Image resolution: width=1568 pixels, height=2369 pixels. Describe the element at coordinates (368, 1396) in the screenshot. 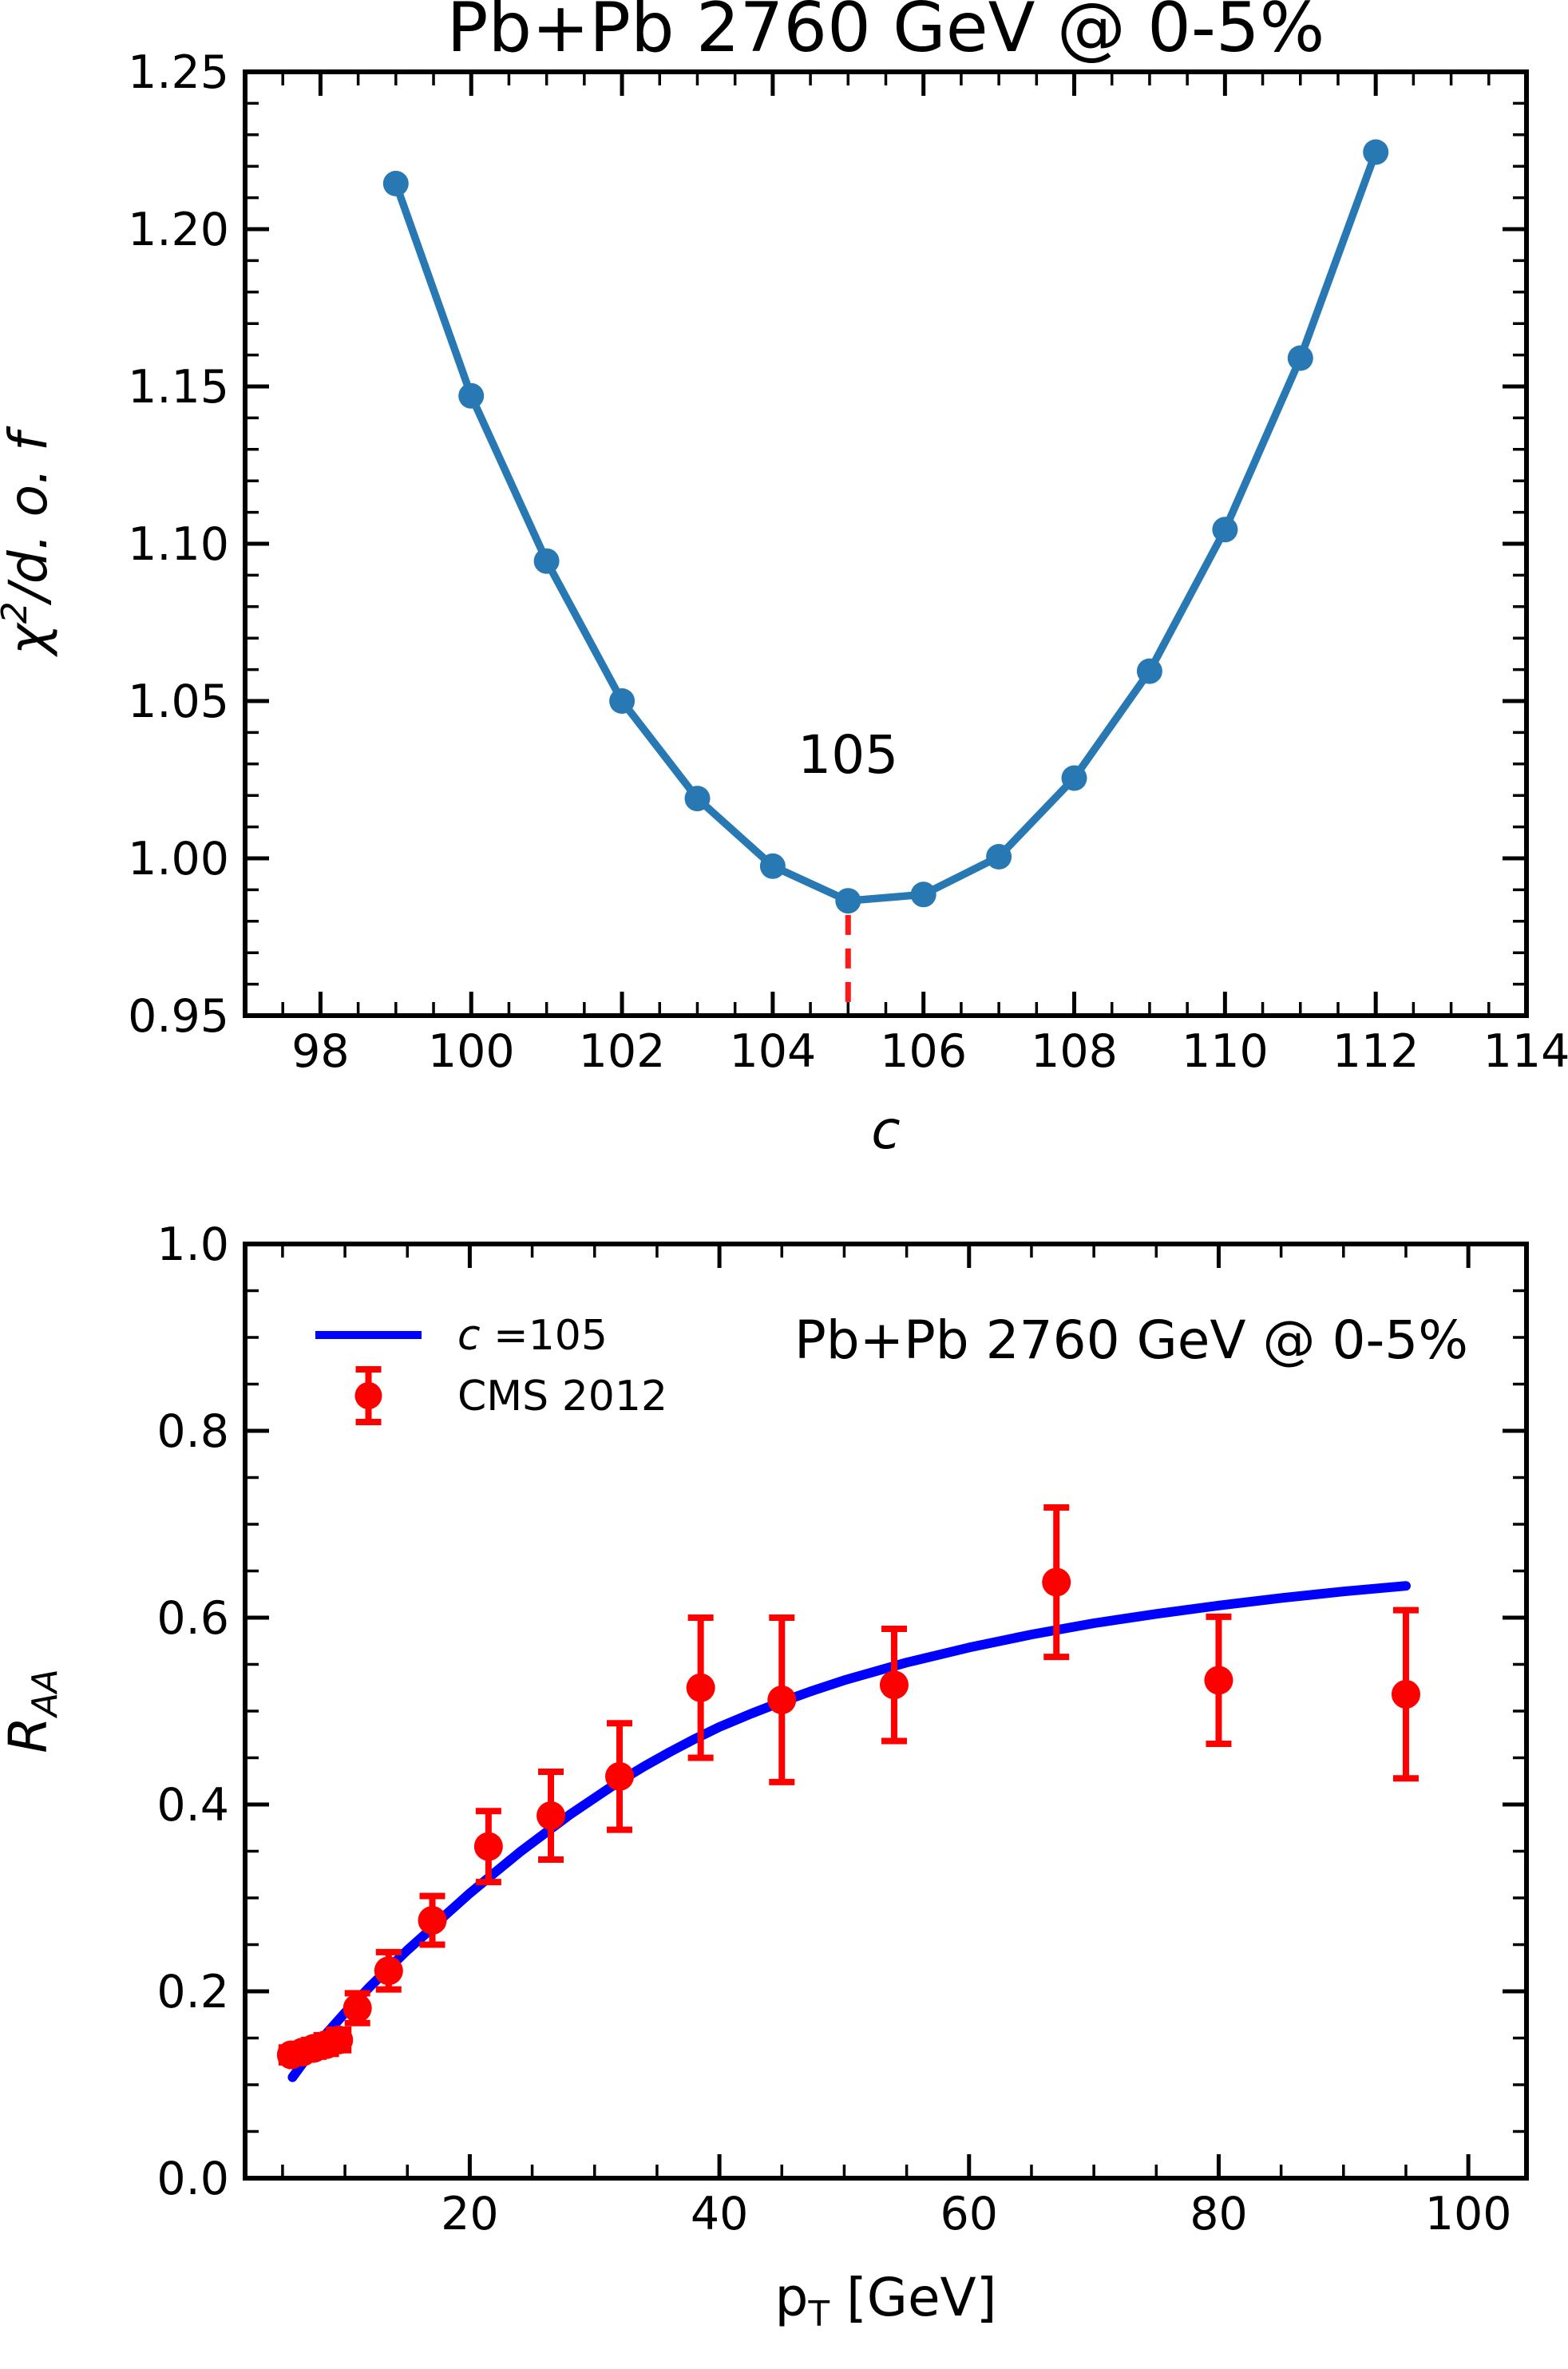

I see `legend-point-sample` at that location.